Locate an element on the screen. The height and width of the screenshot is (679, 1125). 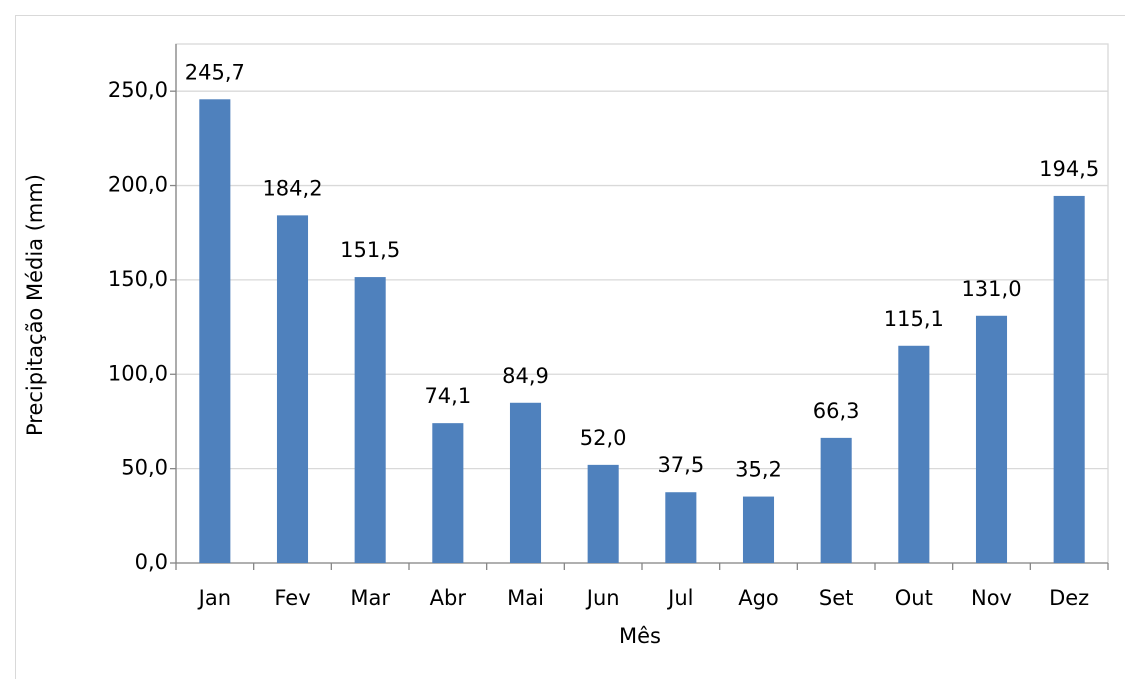
y-tick-label: 0,0 is located at coordinates (151, 562).